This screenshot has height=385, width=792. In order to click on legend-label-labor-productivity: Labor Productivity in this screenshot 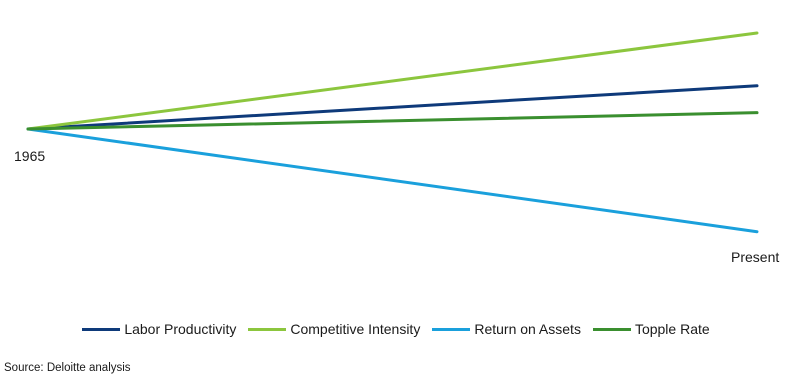, I will do `click(180, 329)`.